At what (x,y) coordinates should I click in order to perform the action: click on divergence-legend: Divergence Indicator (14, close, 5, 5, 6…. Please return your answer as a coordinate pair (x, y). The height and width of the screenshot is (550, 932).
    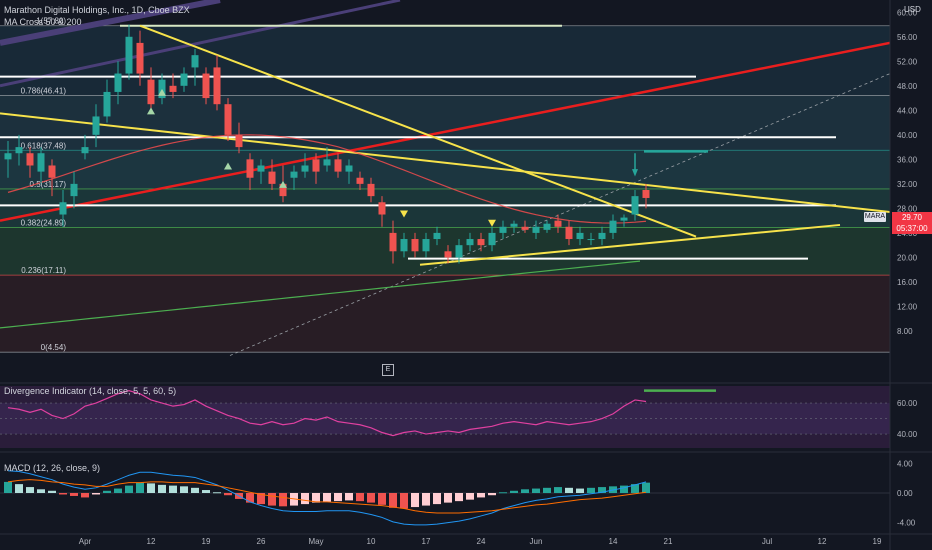
    Looking at the image, I should click on (90, 391).